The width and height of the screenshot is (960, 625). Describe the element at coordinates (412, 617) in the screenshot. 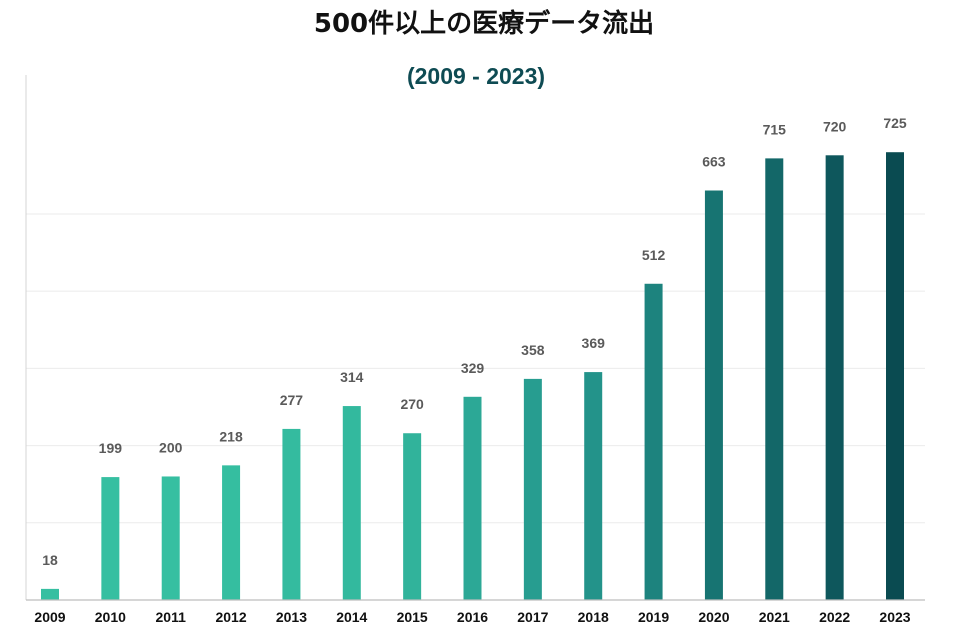

I see `x-tick-label-2015: 2015` at that location.